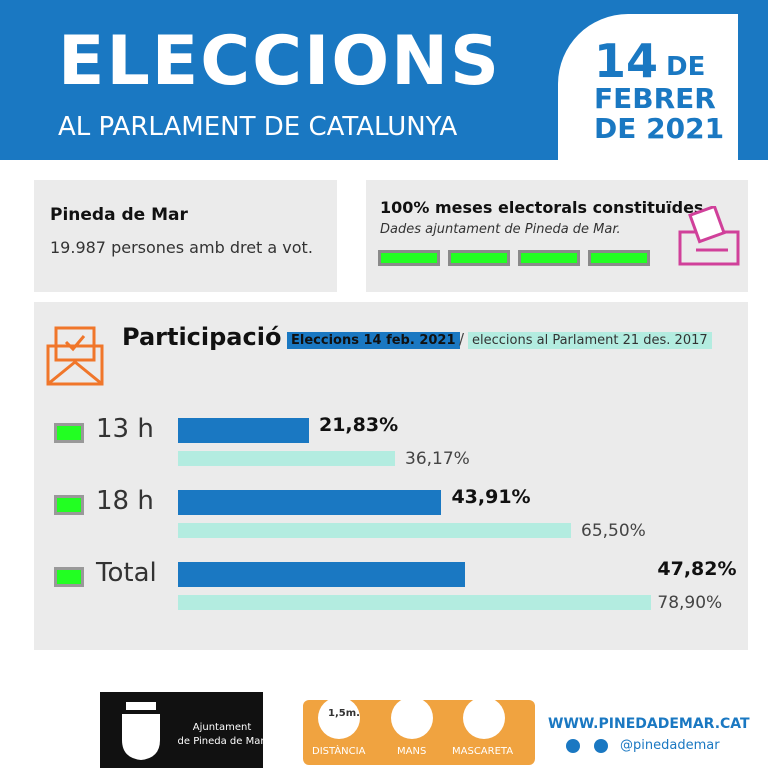 This screenshot has width=768, height=768. What do you see at coordinates (185, 236) in the screenshot?
I see `place-box` at bounding box center [185, 236].